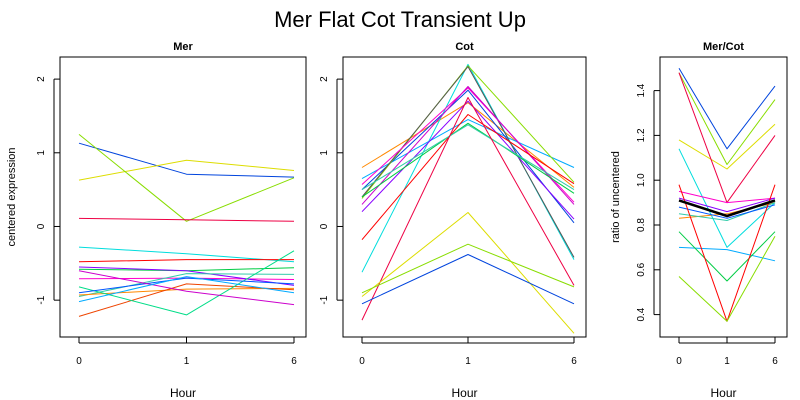 The width and height of the screenshot is (800, 400). What do you see at coordinates (464, 47) in the screenshot?
I see `panel-title: Cot` at bounding box center [464, 47].